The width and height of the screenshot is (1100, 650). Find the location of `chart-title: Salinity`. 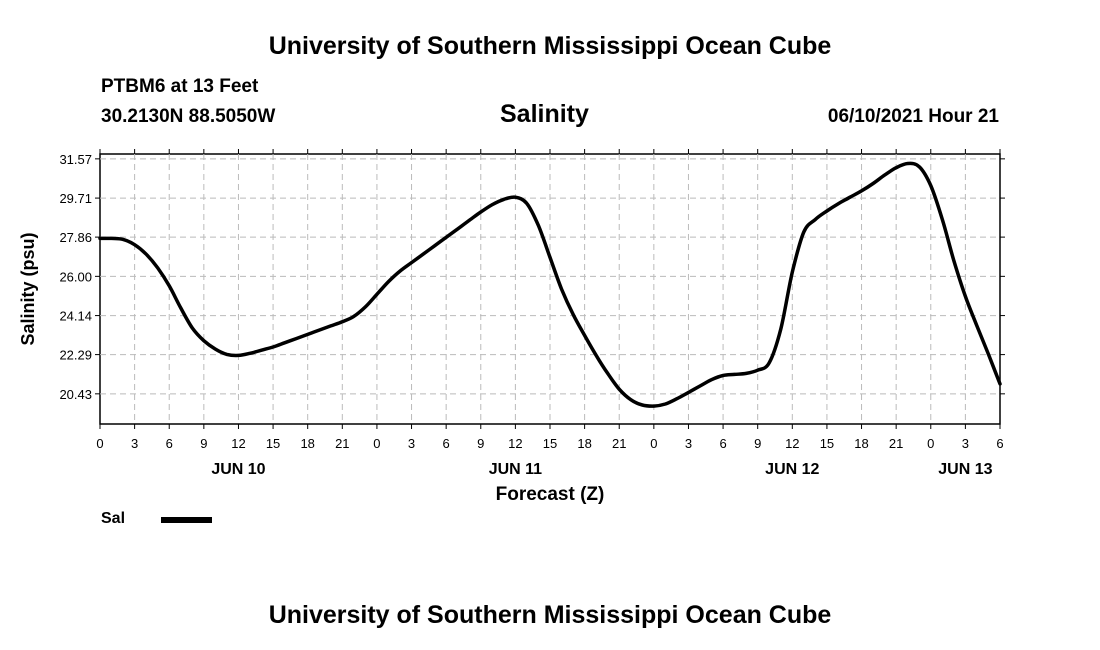

chart-title: Salinity is located at coordinates (544, 114).